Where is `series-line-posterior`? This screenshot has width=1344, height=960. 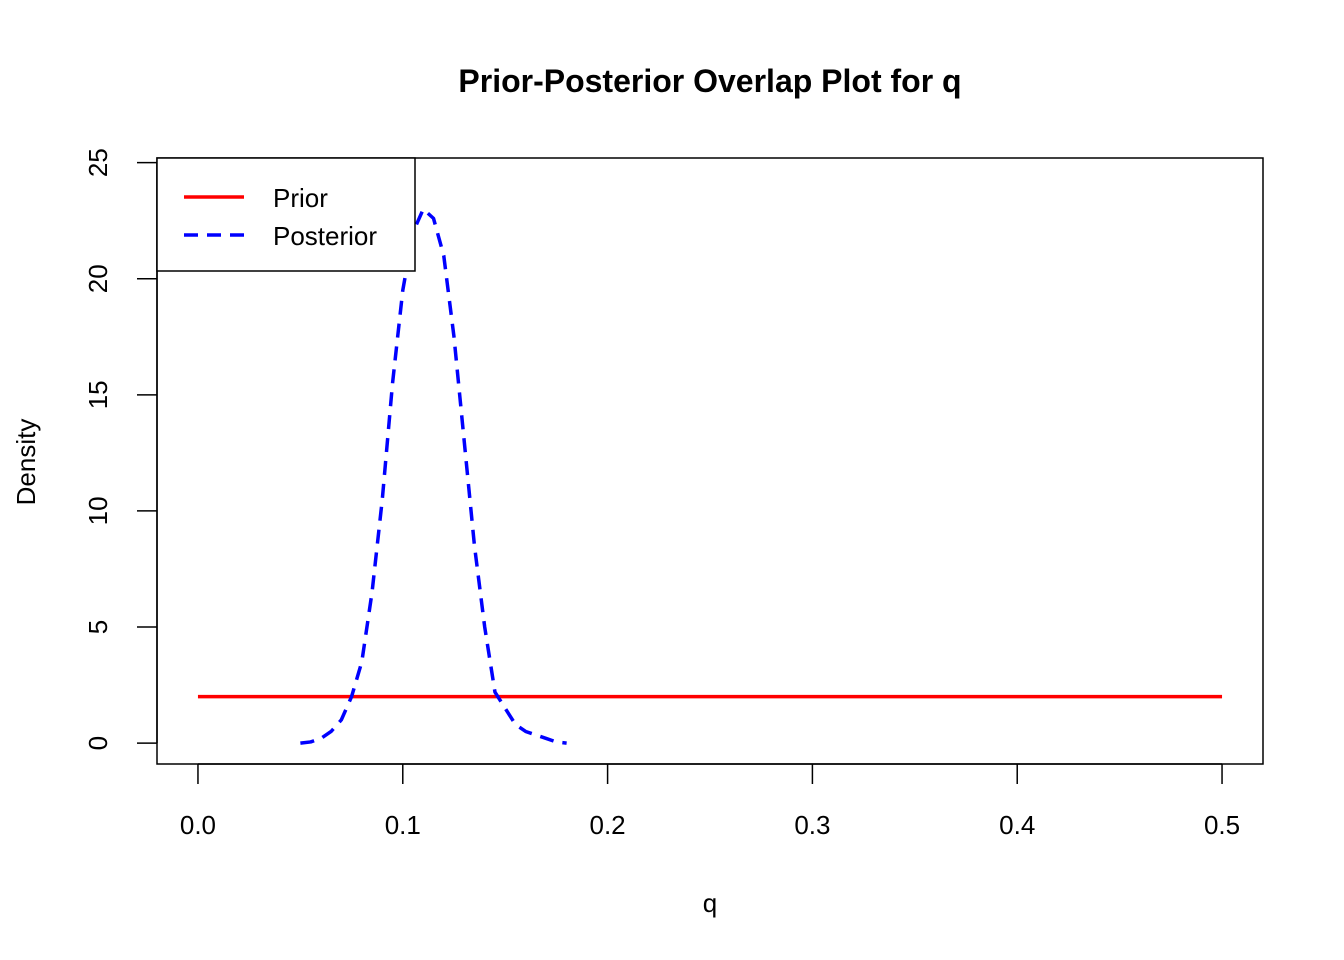 series-line-posterior is located at coordinates (433, 476).